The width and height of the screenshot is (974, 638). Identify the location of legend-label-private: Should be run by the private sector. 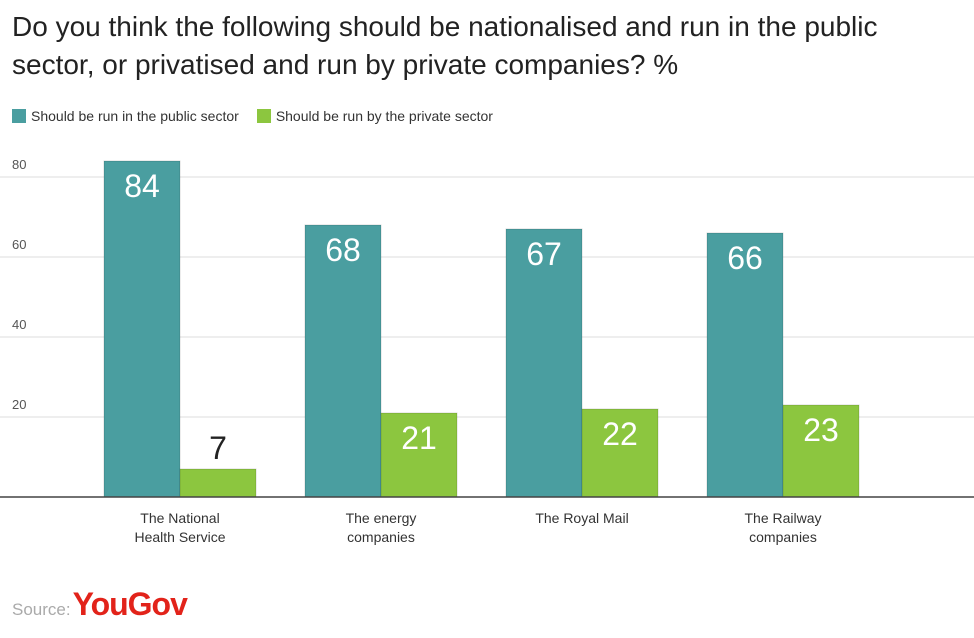
(384, 116).